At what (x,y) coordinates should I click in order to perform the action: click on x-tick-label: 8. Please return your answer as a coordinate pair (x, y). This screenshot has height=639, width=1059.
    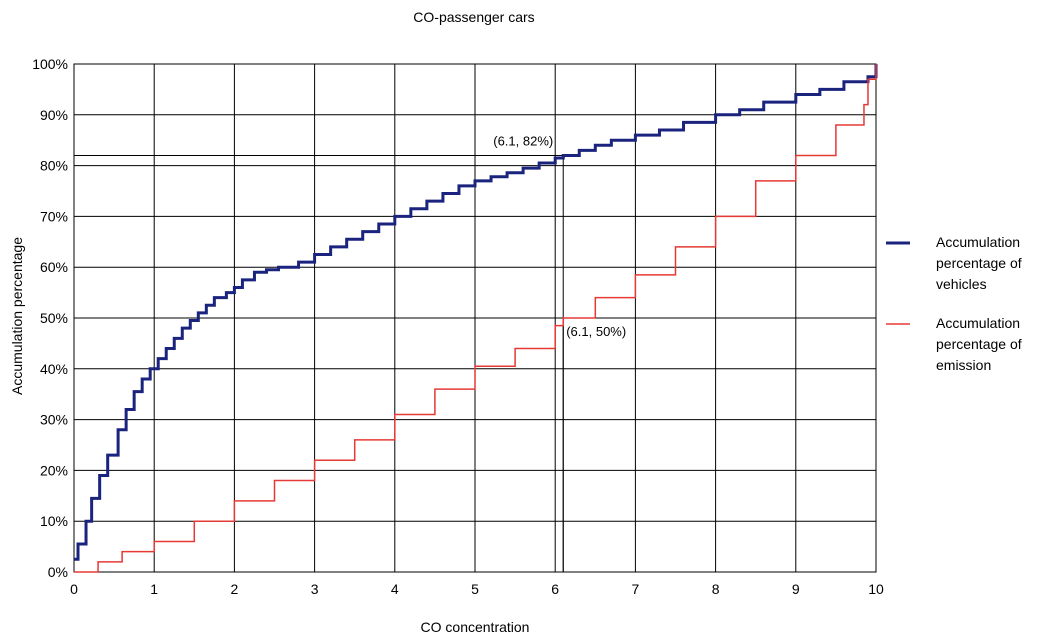
    Looking at the image, I should click on (716, 589).